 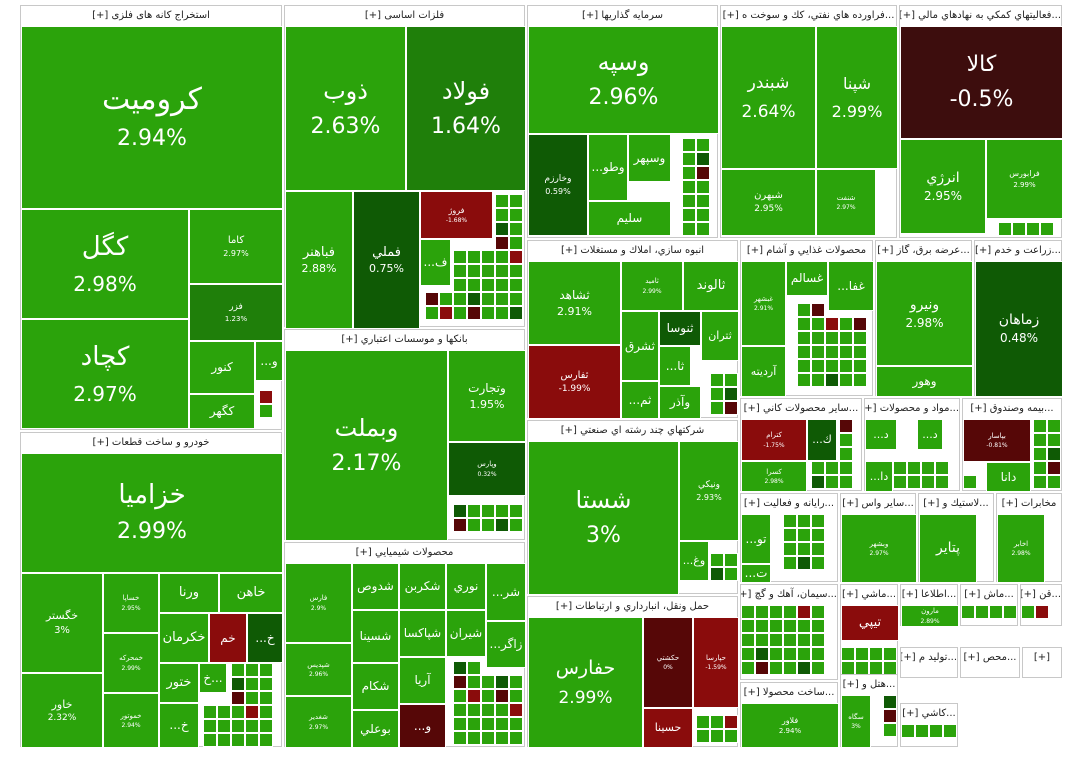 What do you see at coordinates (980, 16) in the screenshot?
I see `sector-header: ...فعاليتهاي كمكي به نهادهاي مالي [+]` at bounding box center [980, 16].